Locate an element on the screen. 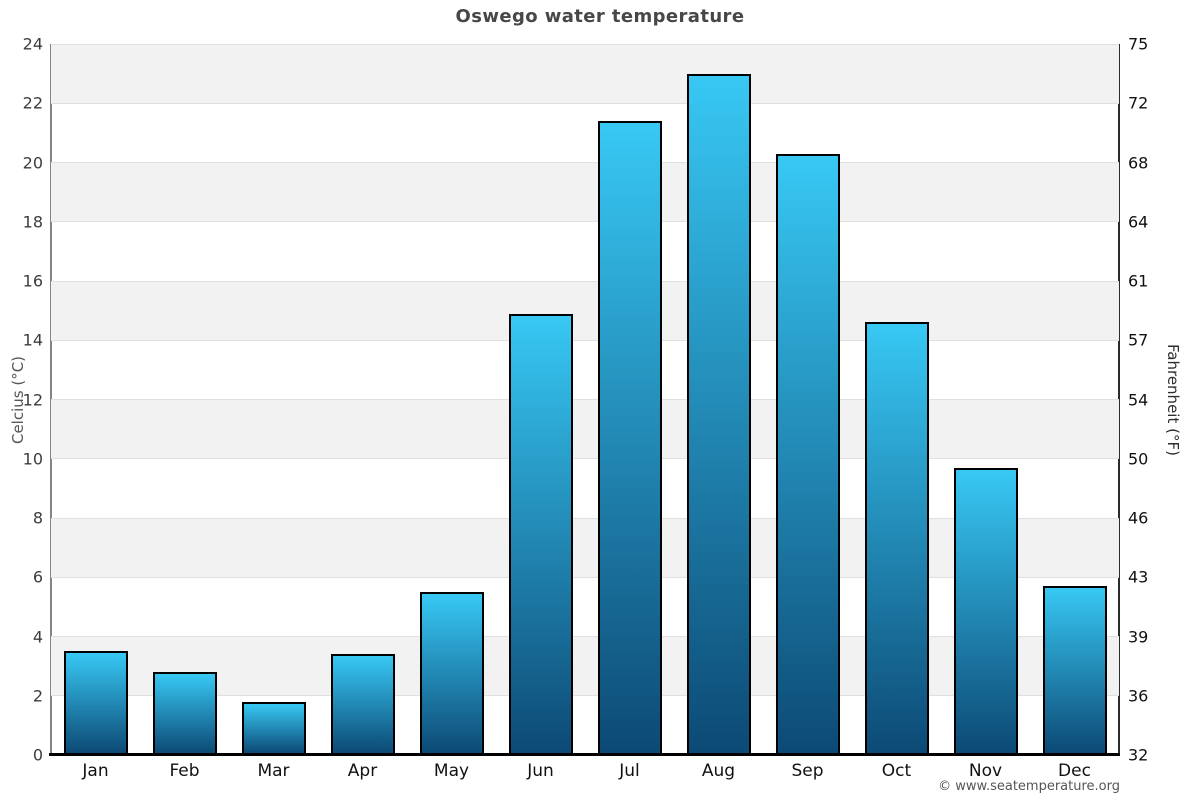 The width and height of the screenshot is (1200, 800). x-tick-label-jan: Jan is located at coordinates (95, 771).